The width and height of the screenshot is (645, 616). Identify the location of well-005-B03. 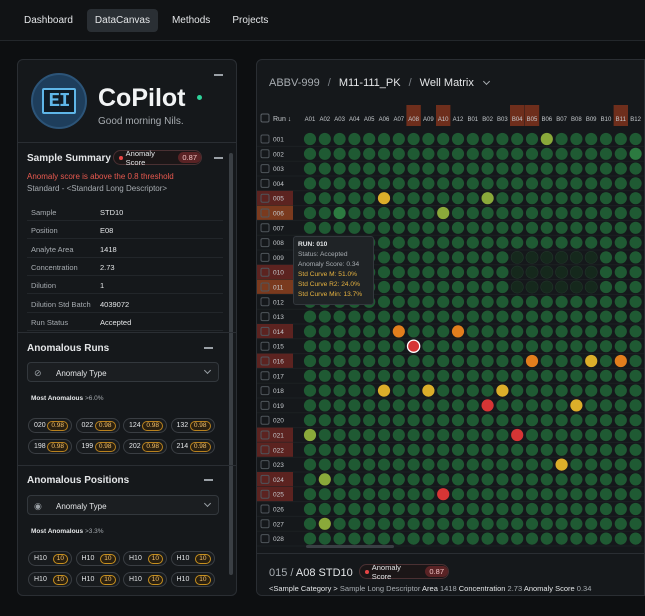
(502, 198).